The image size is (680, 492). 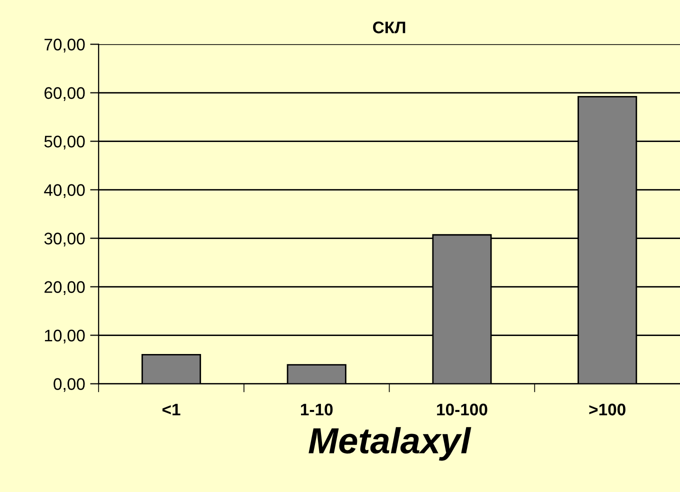 What do you see at coordinates (390, 444) in the screenshot?
I see `x-axis-title: Metalaxyl` at bounding box center [390, 444].